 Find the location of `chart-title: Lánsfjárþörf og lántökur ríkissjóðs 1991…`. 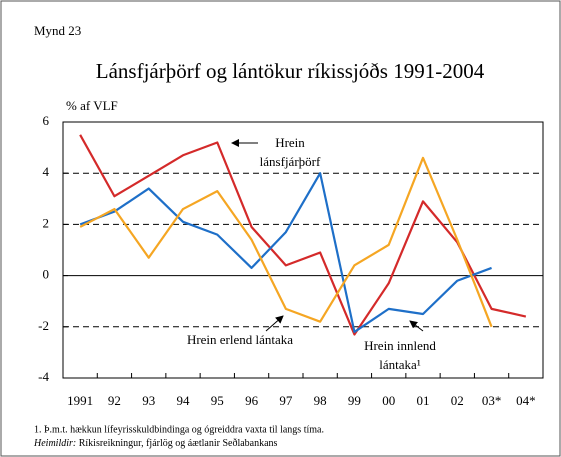

chart-title: Lánsfjárþörf og lántökur ríkissjóðs 1991… is located at coordinates (290, 71).